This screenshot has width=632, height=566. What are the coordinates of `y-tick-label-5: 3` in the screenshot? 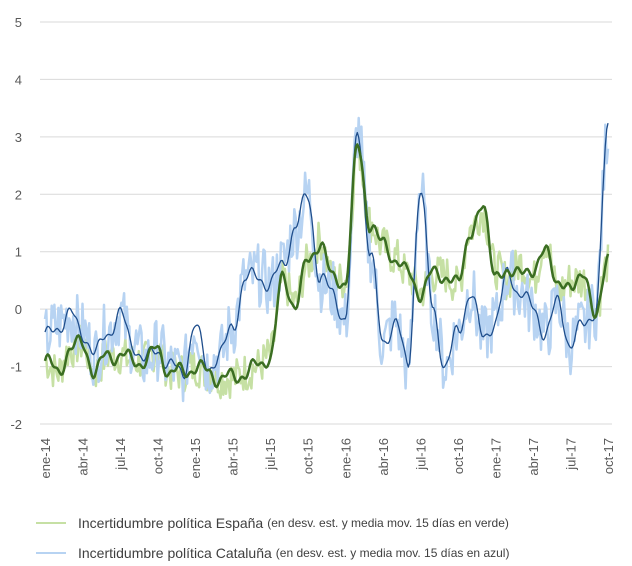 It's located at (18, 137).